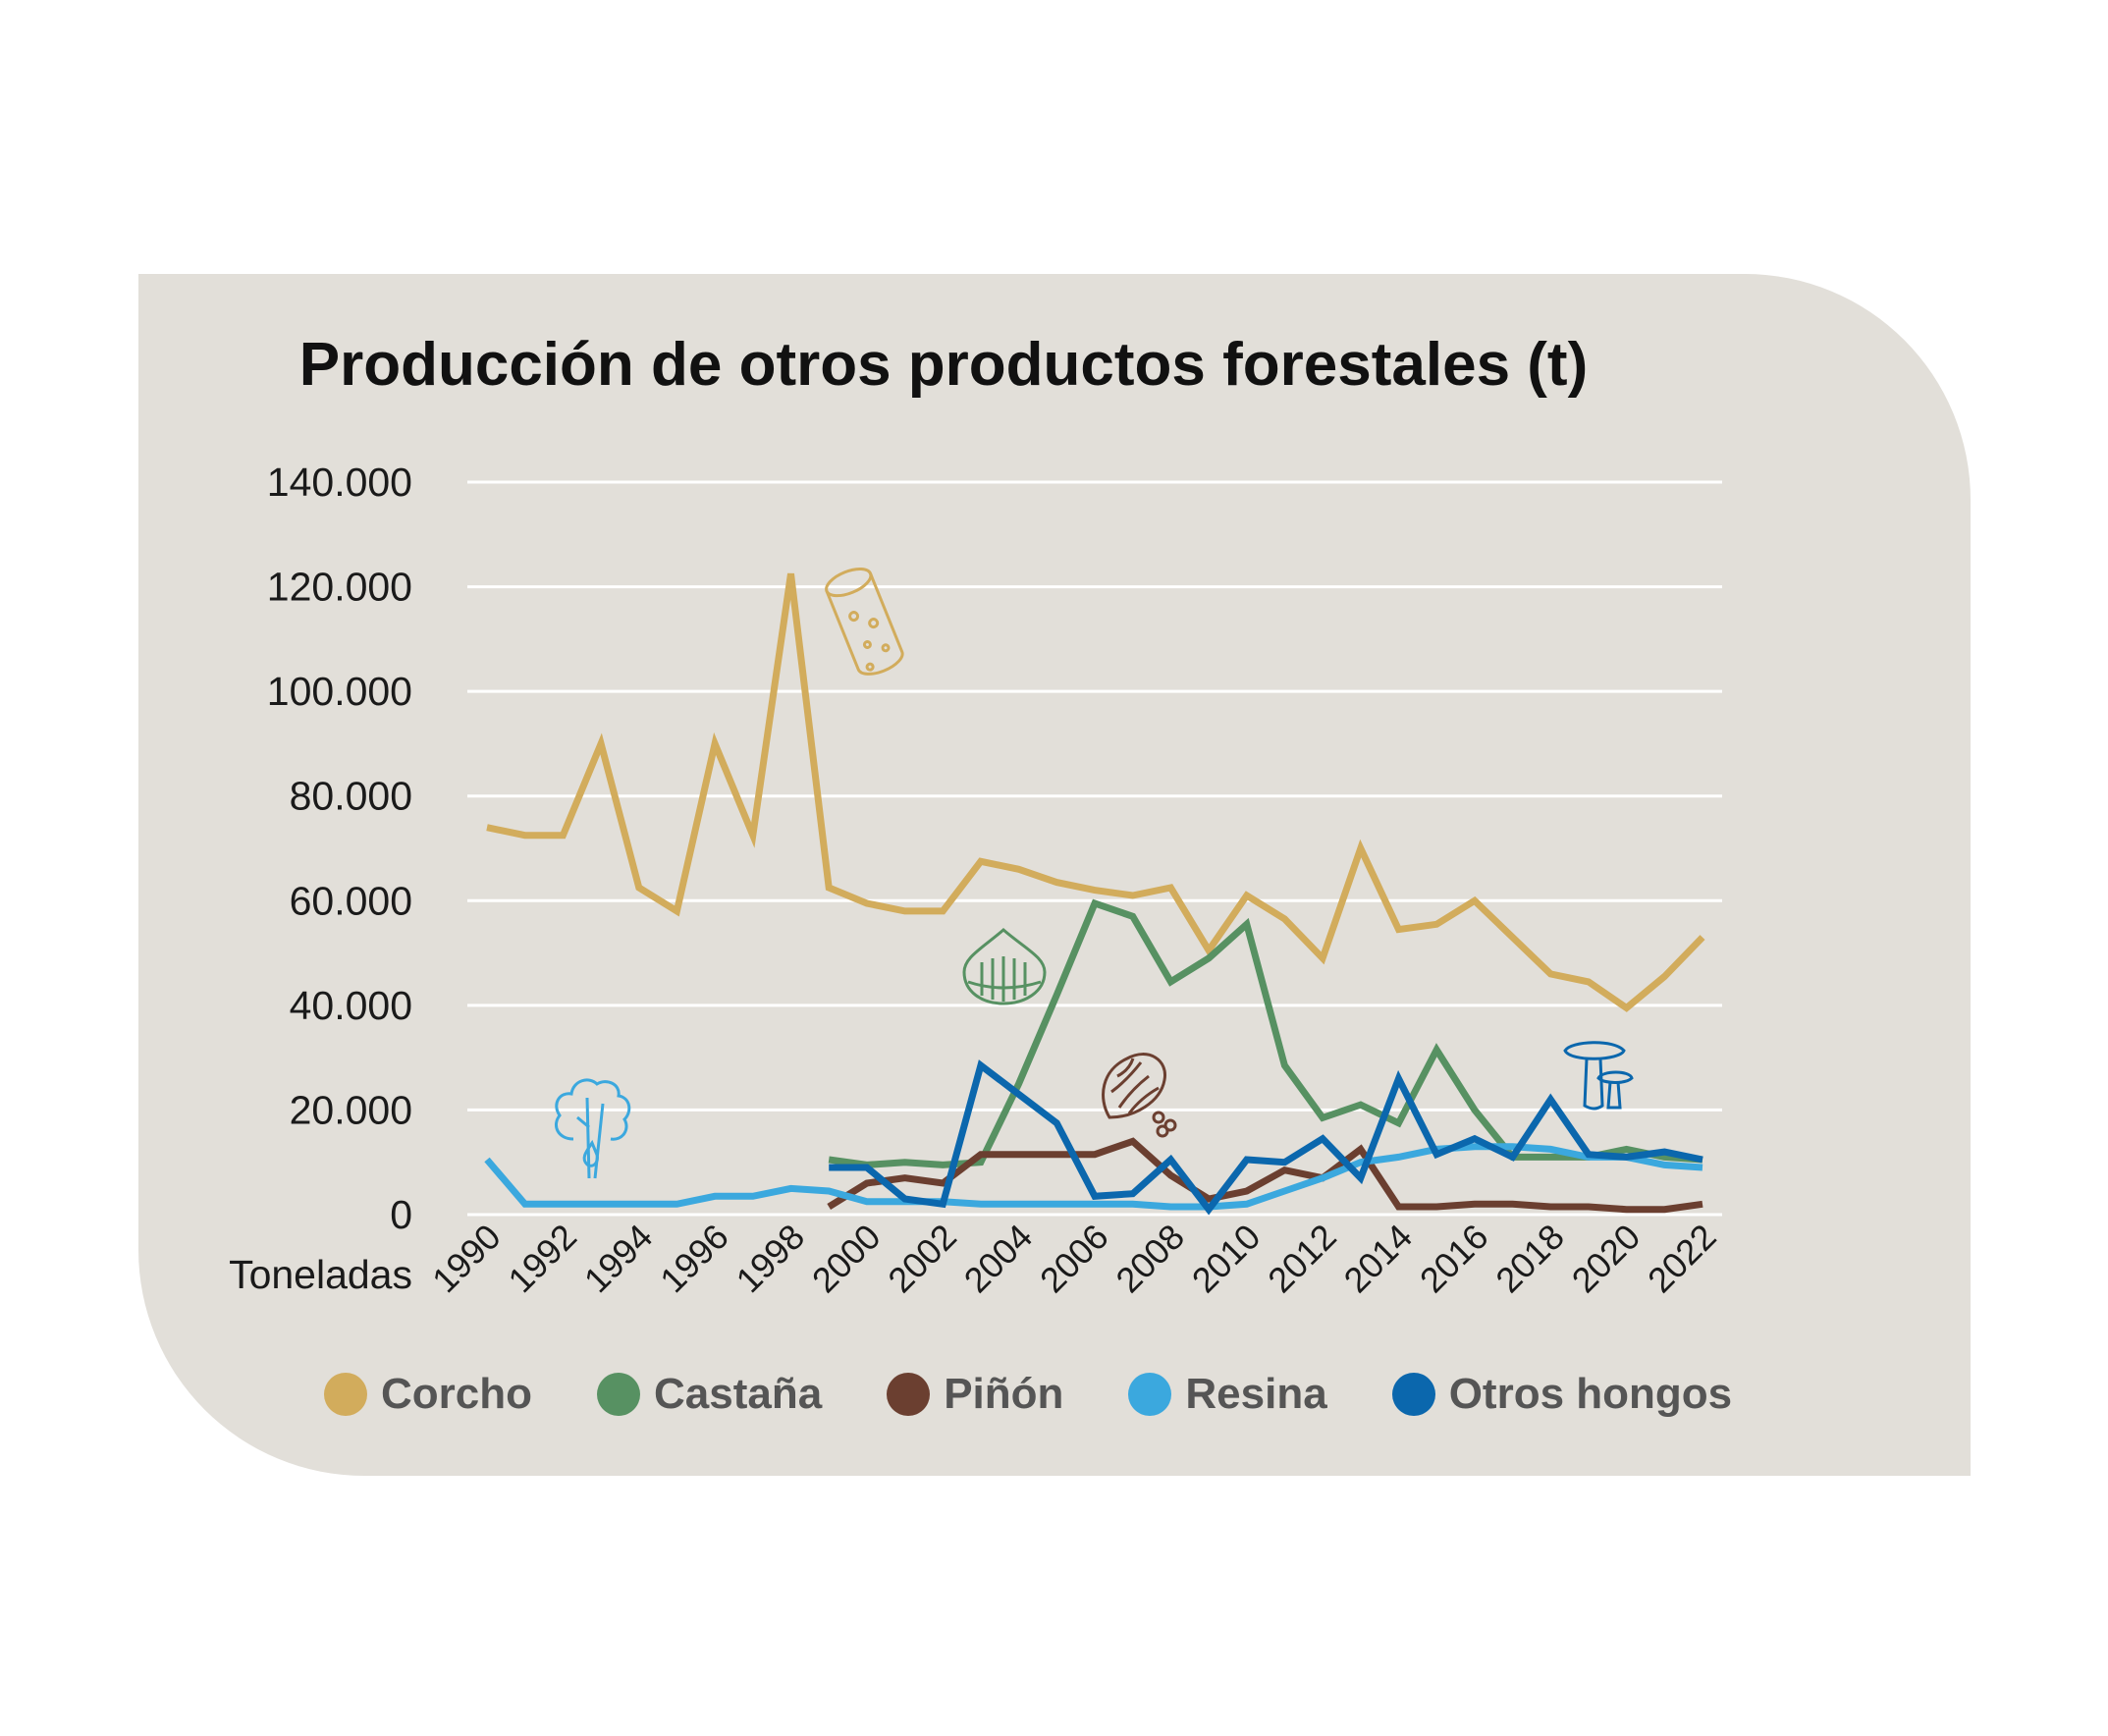  Describe the element at coordinates (1139, 1095) in the screenshot. I see `pinecone-icon` at that location.